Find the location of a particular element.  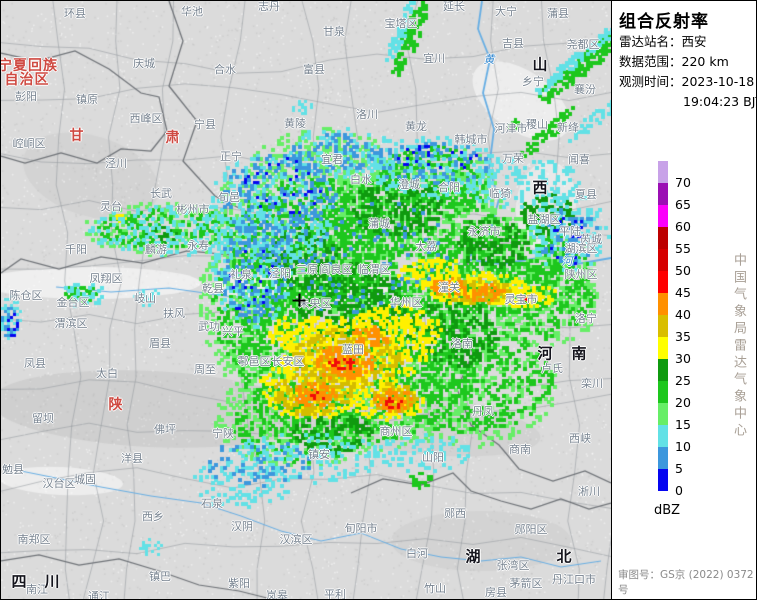

product-title: 组合反射率 is located at coordinates (664, 22).